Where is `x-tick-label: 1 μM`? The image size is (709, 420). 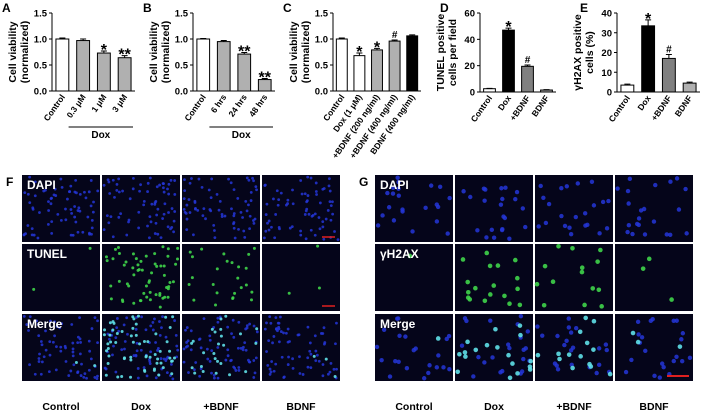
x-tick-label: 1 μM is located at coordinates (98, 103).